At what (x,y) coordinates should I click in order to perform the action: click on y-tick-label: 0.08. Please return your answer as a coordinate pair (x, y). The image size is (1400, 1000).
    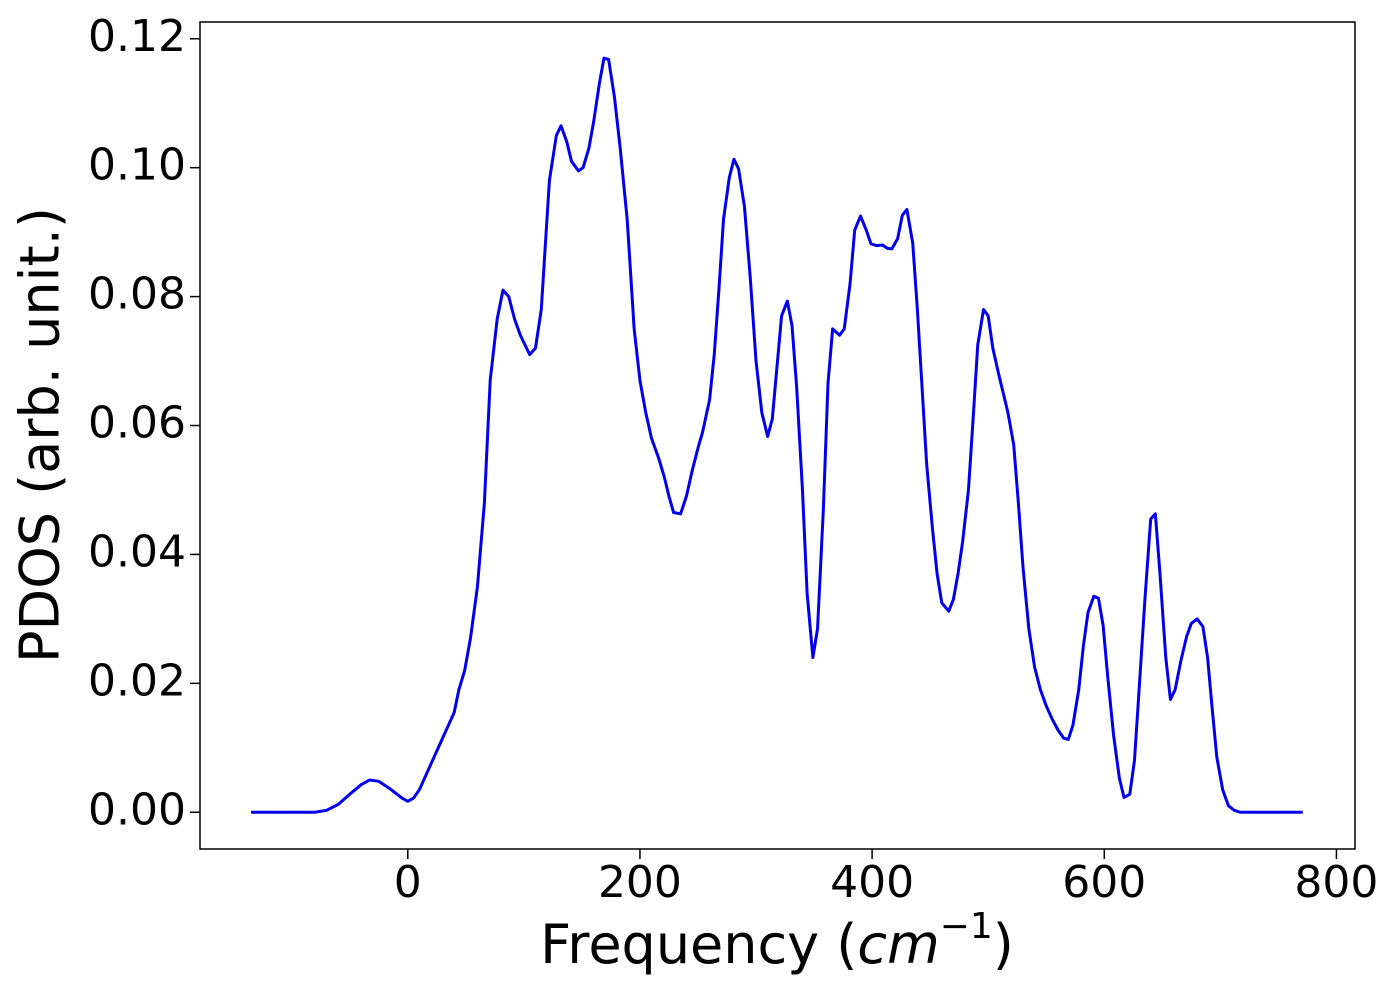
    Looking at the image, I should click on (137, 294).